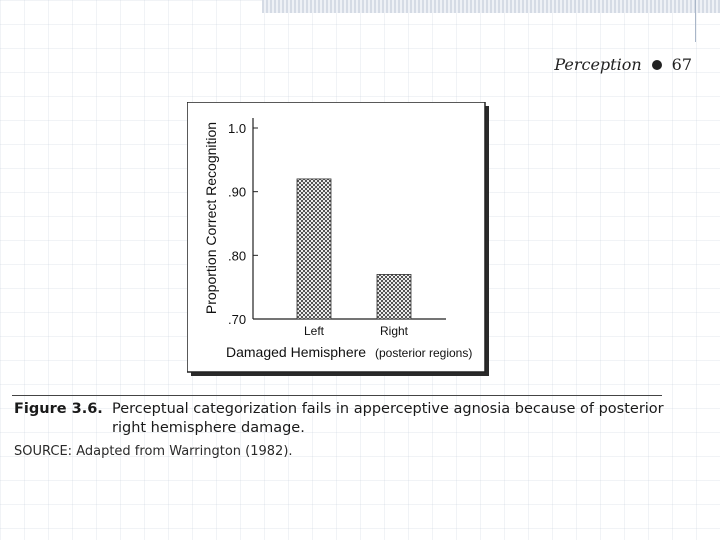 Image resolution: width=720 pixels, height=540 pixels. Describe the element at coordinates (243, 224) in the screenshot. I see `y-ticks: .70 .80 .90 1.0` at that location.